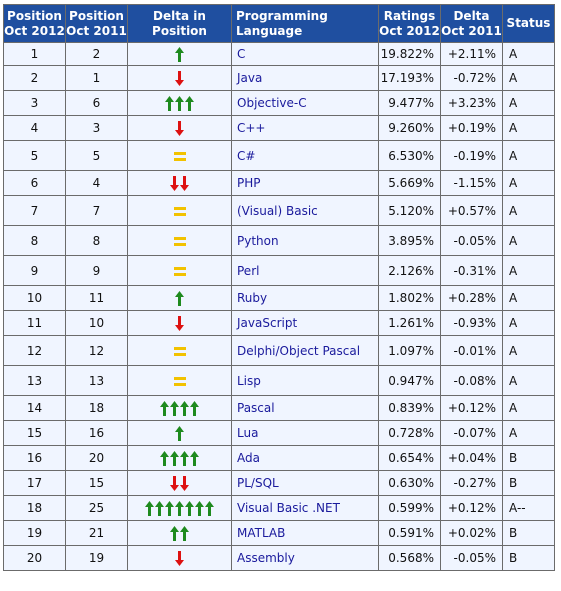 This screenshot has width=561, height=591. I want to click on language-link: JavaScript, so click(267, 323).